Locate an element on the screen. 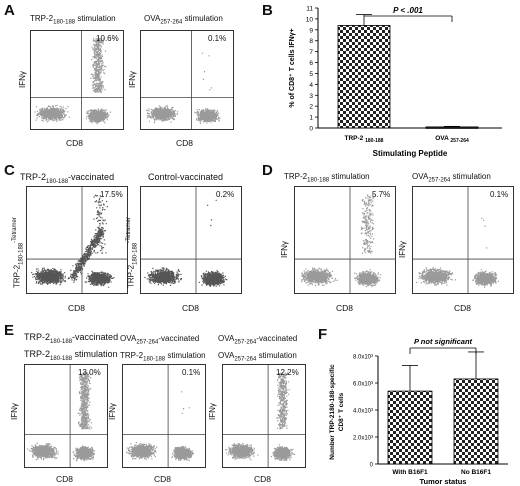  panel-e-ylabel-1: IFNγ is located at coordinates (14, 411).